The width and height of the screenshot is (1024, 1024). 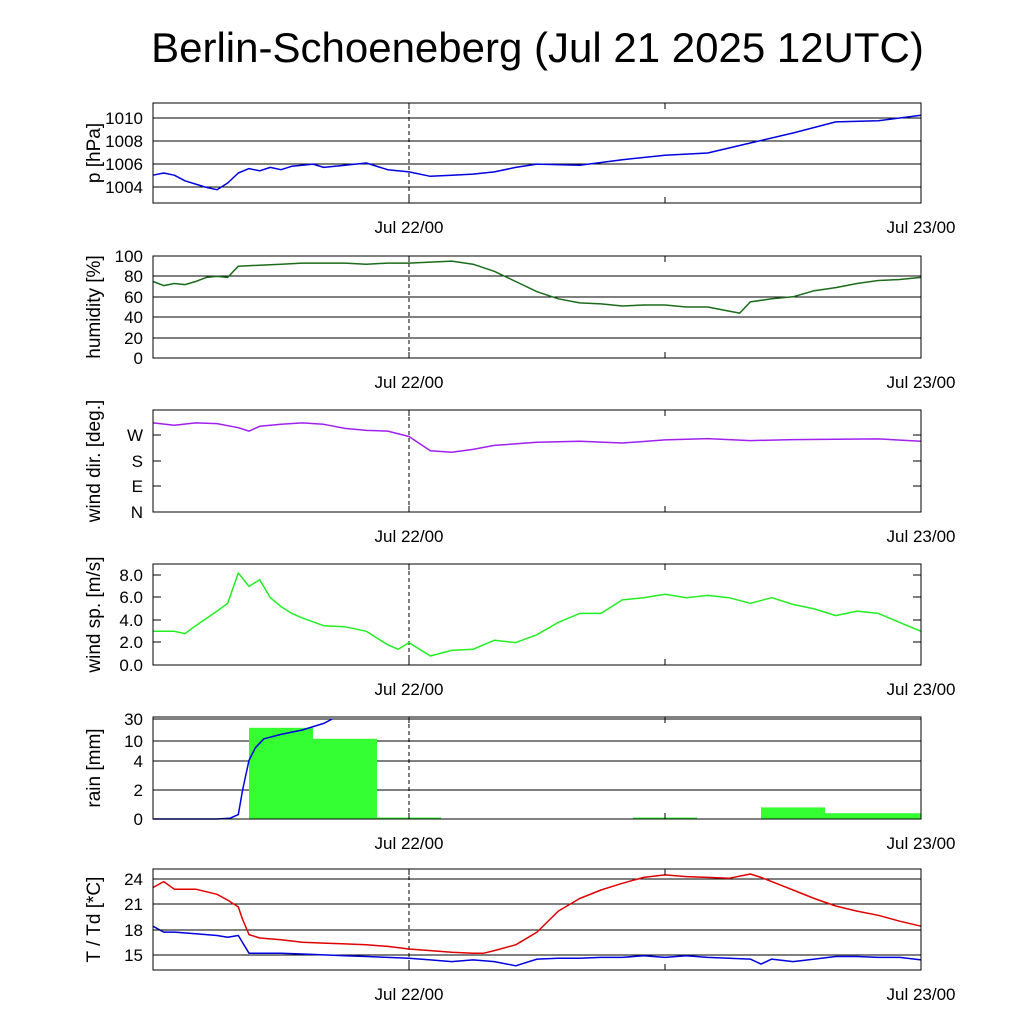 I want to click on series-line-dewpoint, so click(x=537, y=946).